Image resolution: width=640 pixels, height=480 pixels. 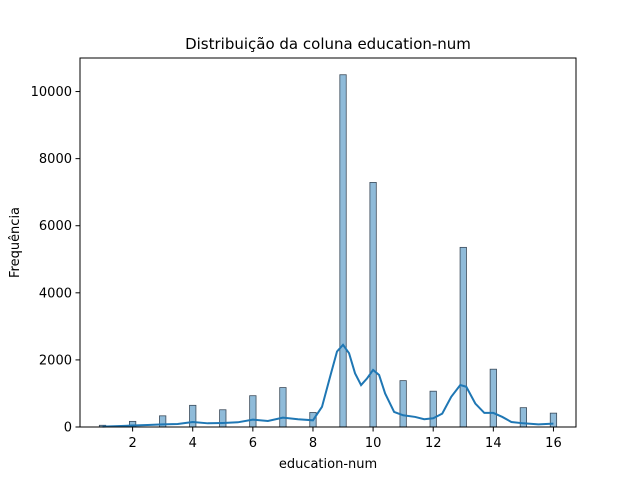 What do you see at coordinates (193, 443) in the screenshot?
I see `x-tick-label: 4` at bounding box center [193, 443].